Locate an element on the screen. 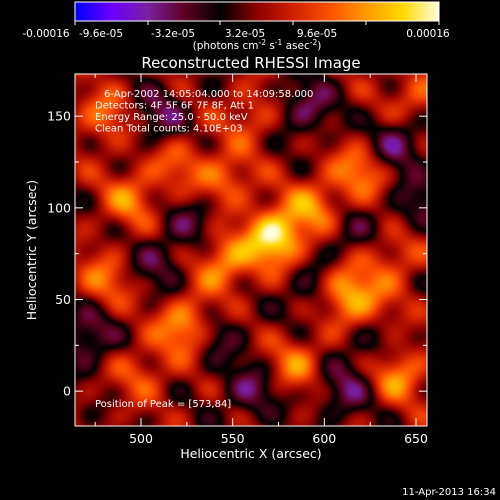 This screenshot has width=500, height=500. info-line: Detectors: 4F 5F 6F 7F 8F, Att 1 is located at coordinates (174, 106).